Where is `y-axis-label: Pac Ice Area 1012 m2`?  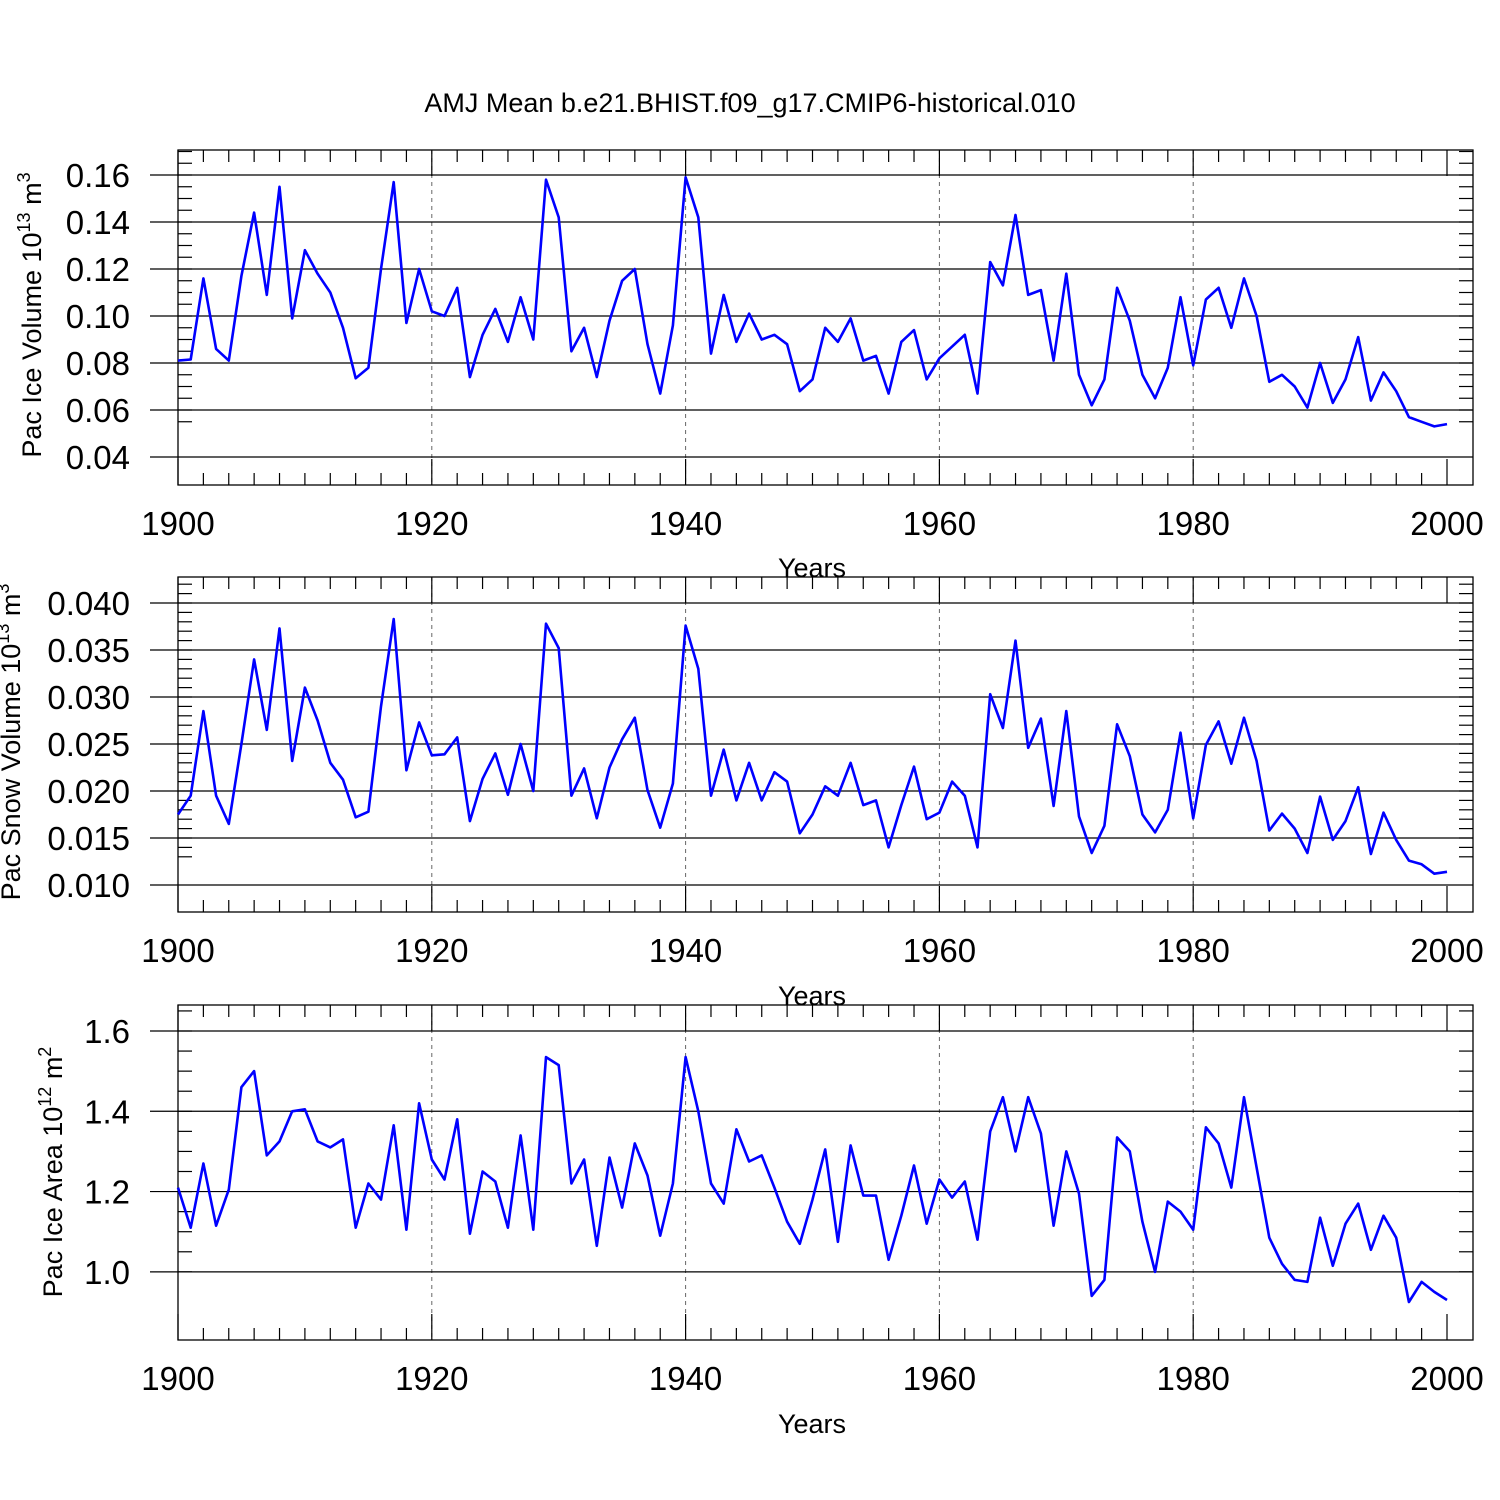
y-axis-label: Pac Ice Area 1012 m2 is located at coordinates (51, 1172).